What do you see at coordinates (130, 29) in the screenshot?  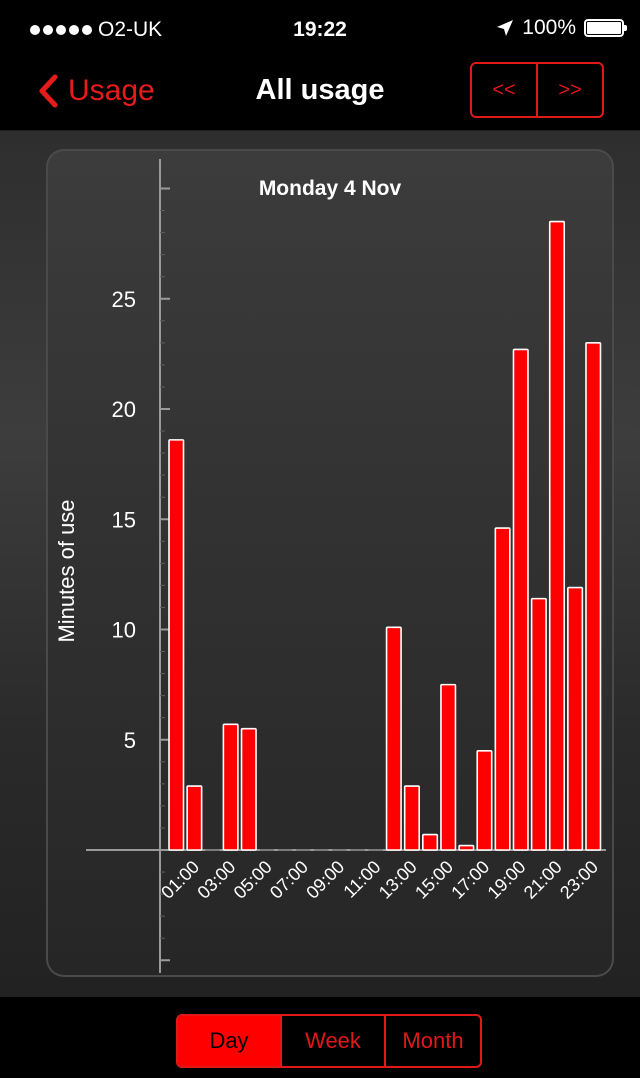 I see `carrier-name: O2-UK` at bounding box center [130, 29].